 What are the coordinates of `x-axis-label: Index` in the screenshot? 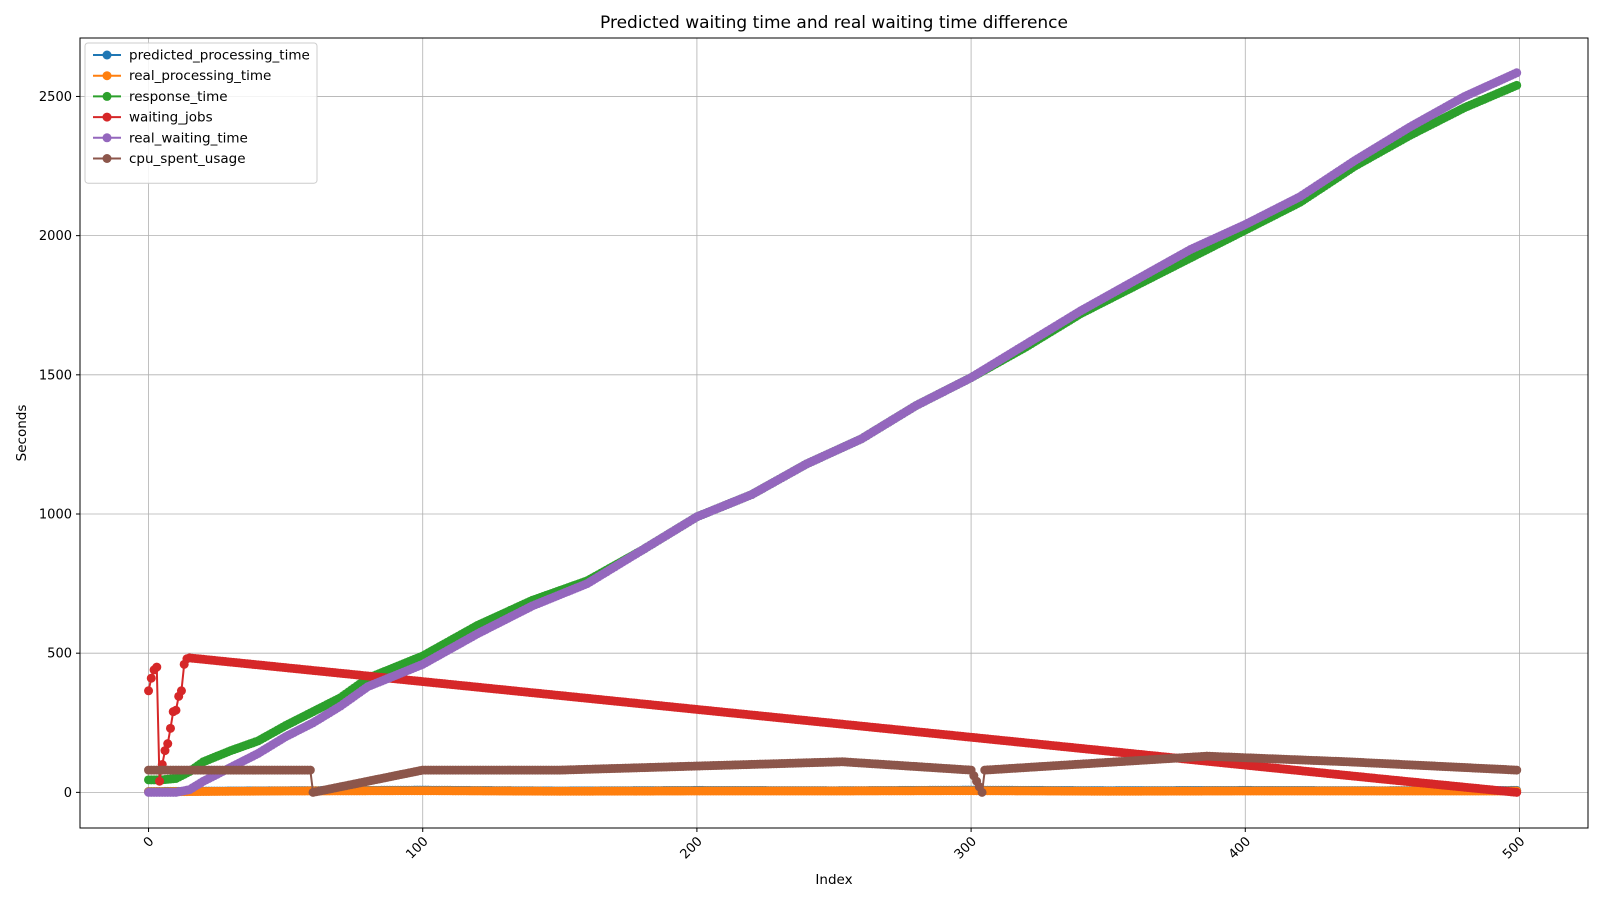 It's located at (833, 880).